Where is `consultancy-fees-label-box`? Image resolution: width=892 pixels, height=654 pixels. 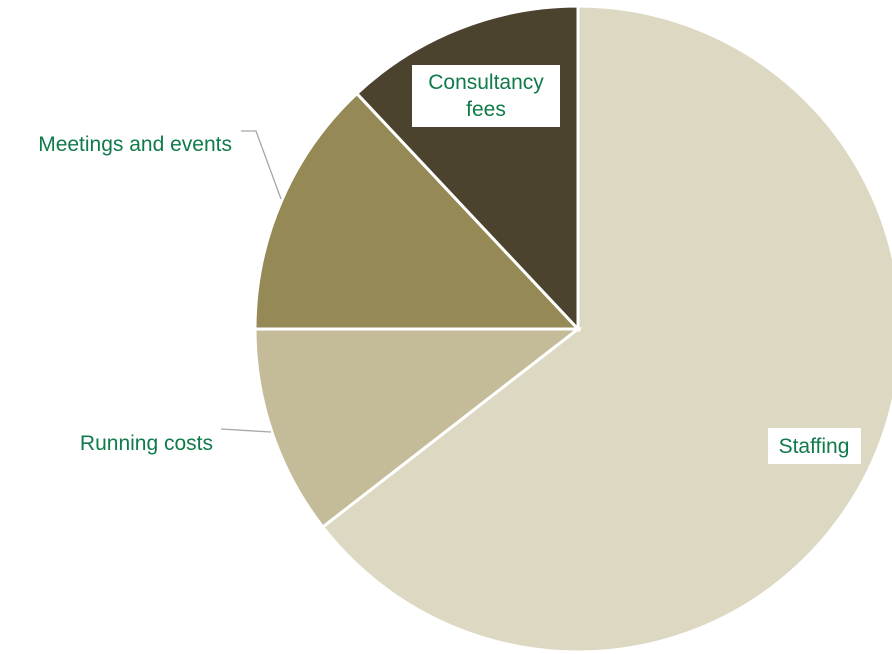
consultancy-fees-label-box is located at coordinates (486, 96).